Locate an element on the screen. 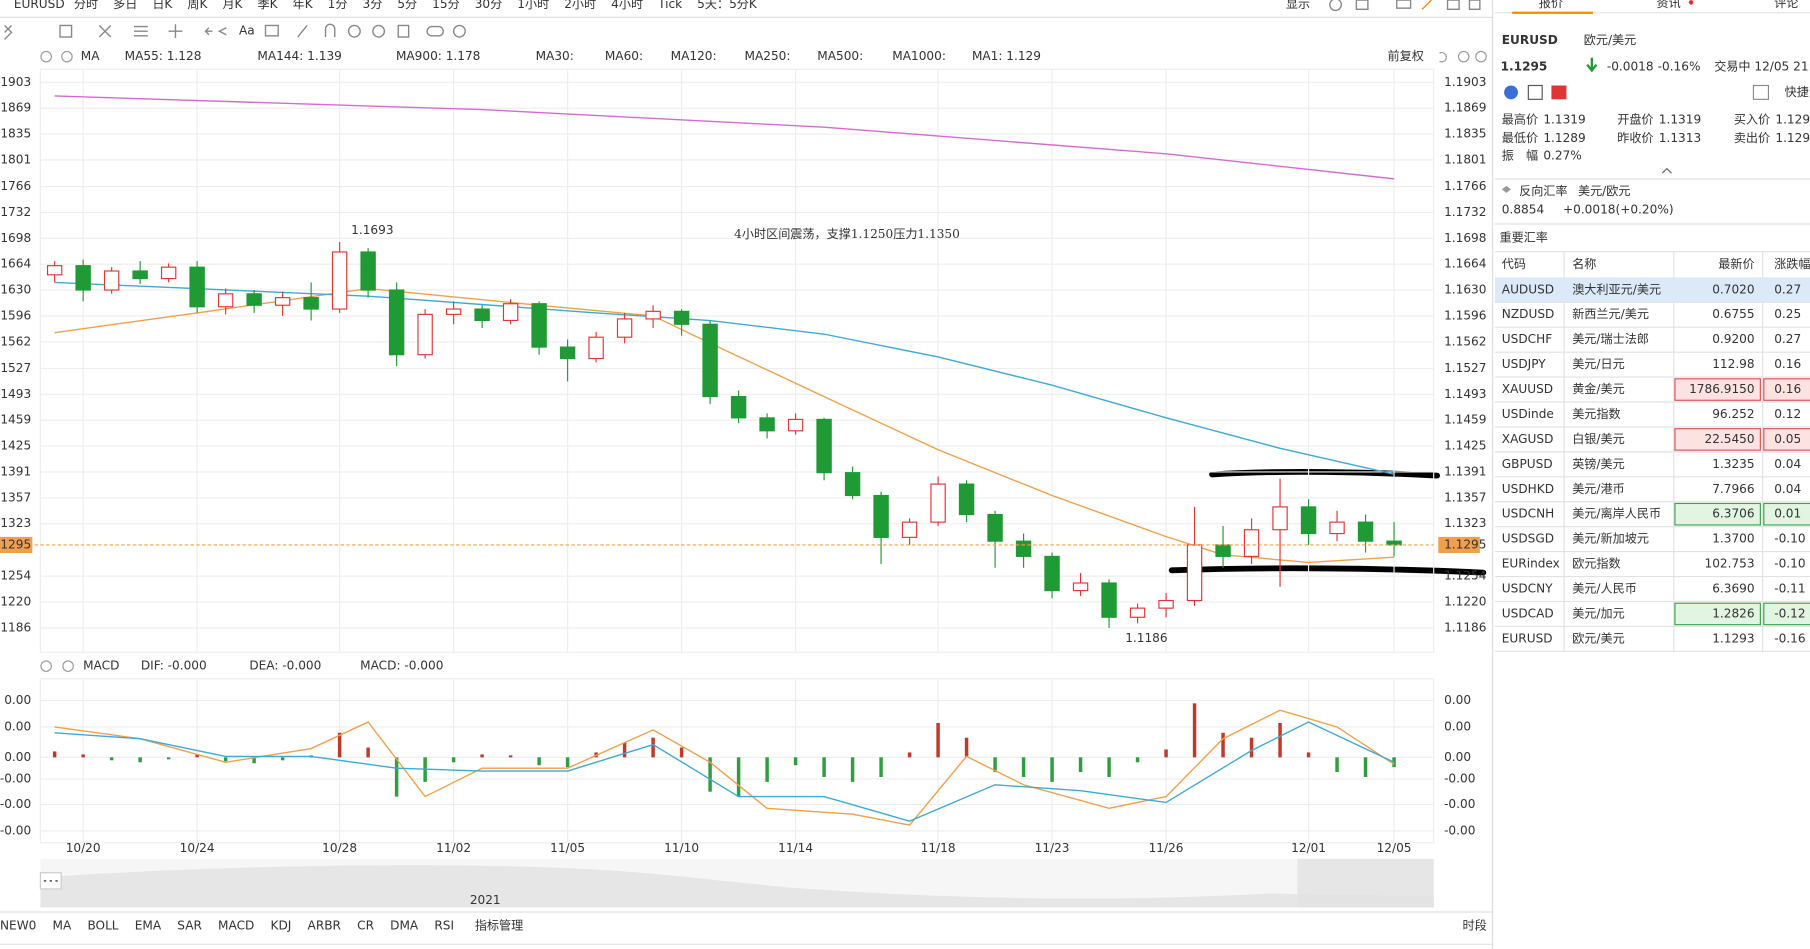  indicator-name: MA is located at coordinates (90, 56).